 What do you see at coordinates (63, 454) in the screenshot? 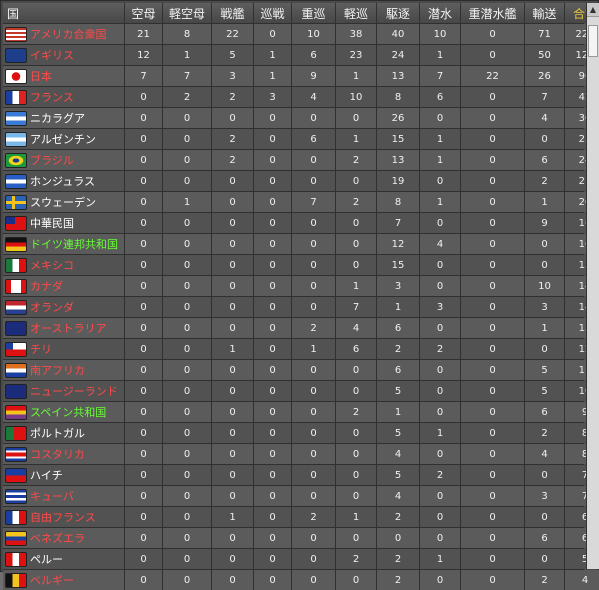
I see `country-cell: コスタリカ` at bounding box center [63, 454].